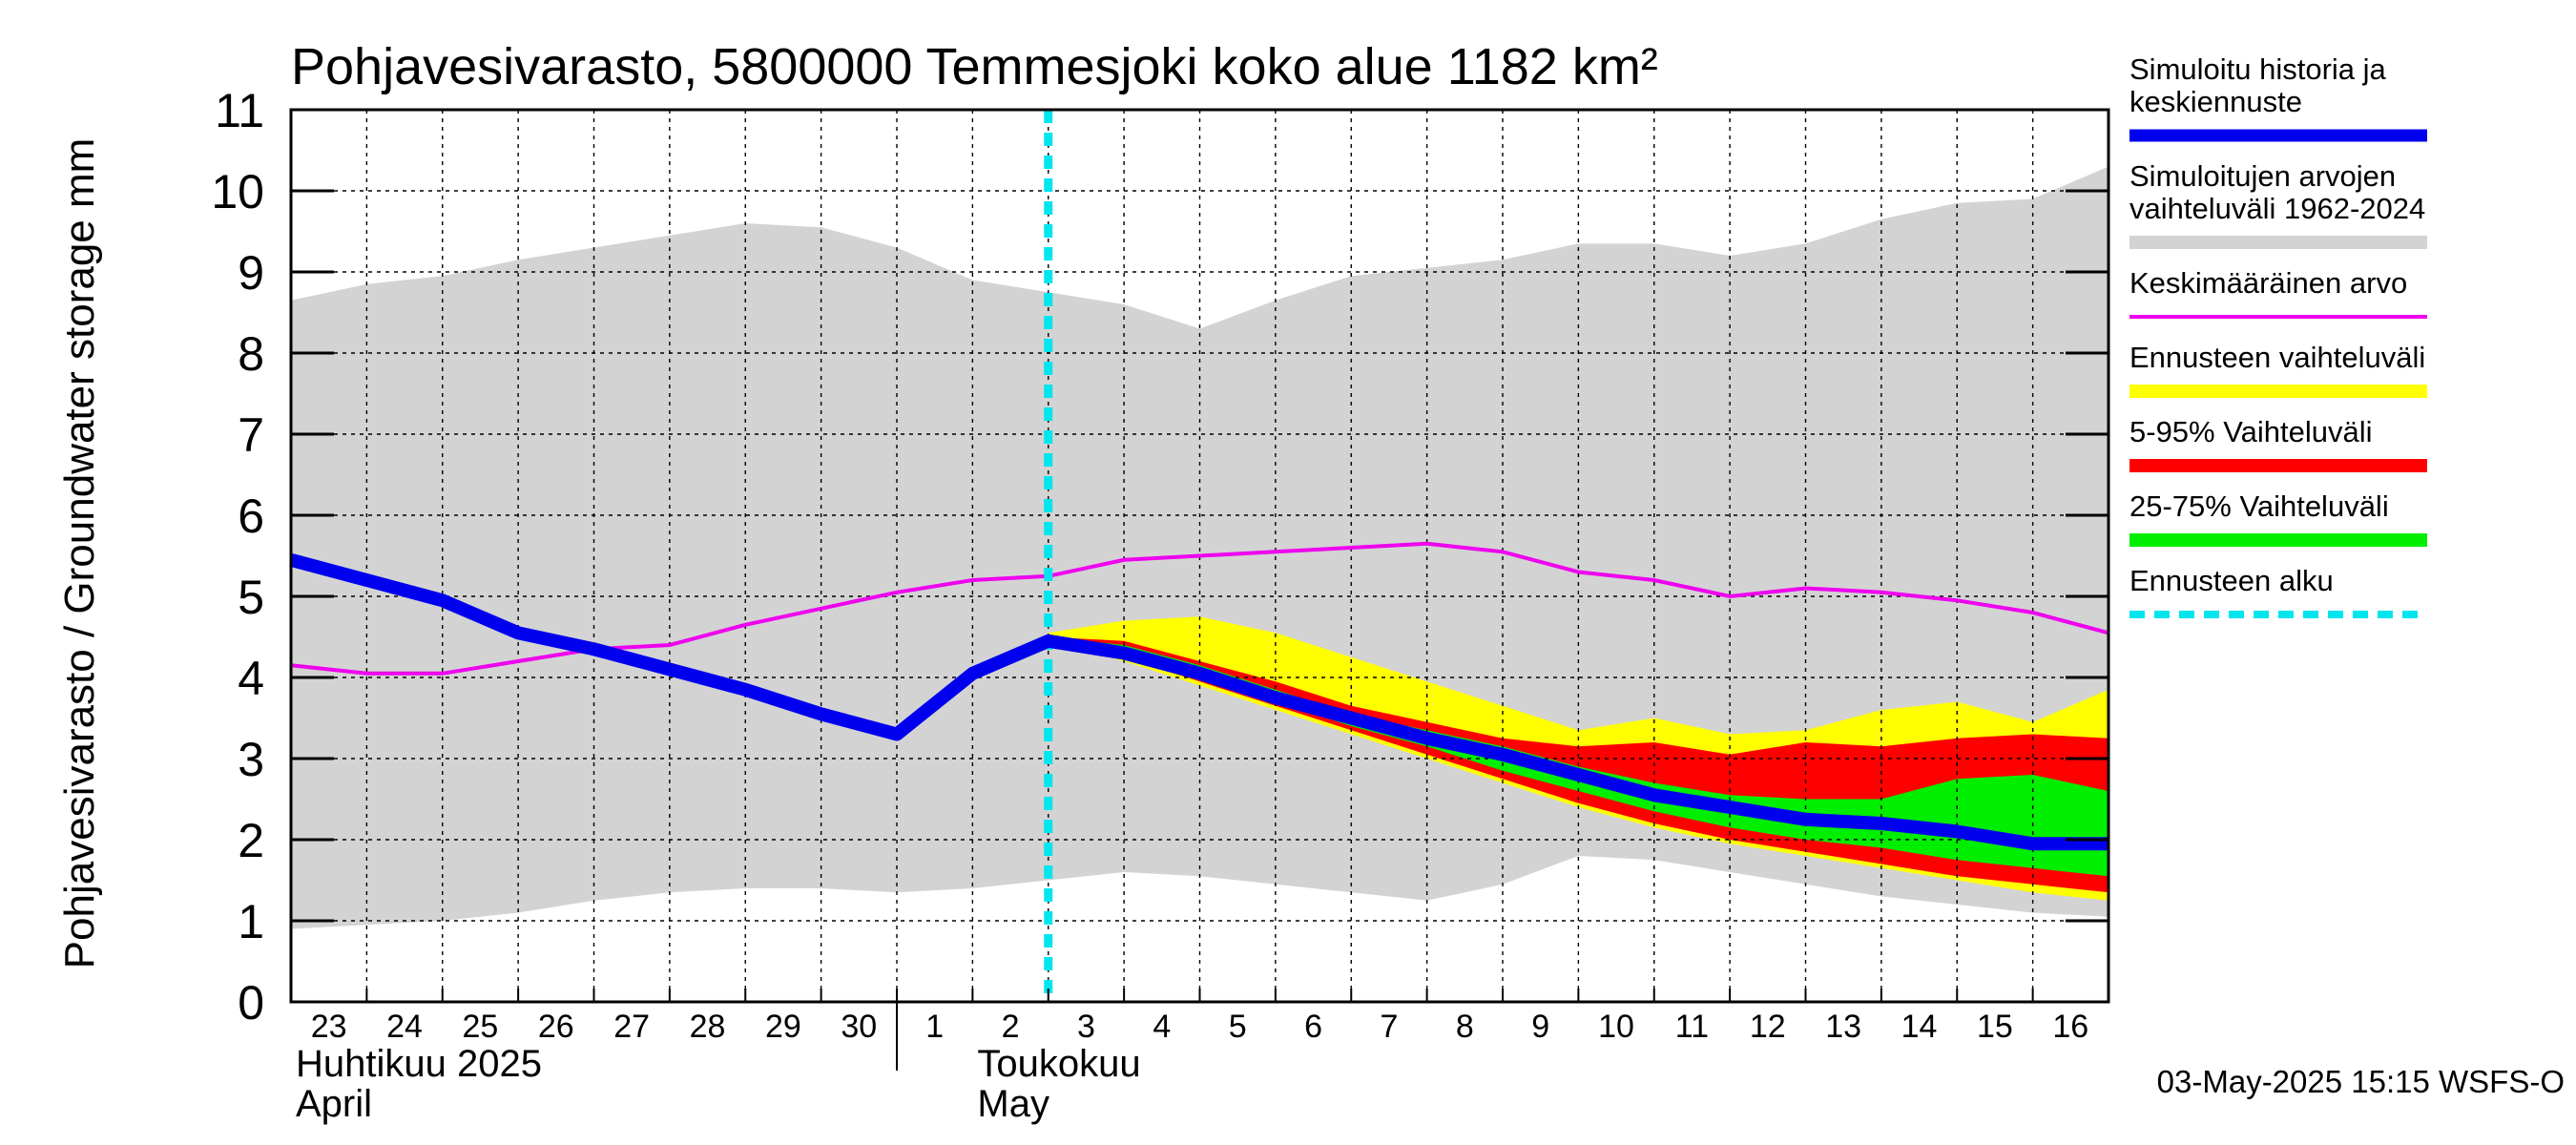 The height and width of the screenshot is (1145, 2576). What do you see at coordinates (2258, 69) in the screenshot?
I see `legend-label: Simuloitu historia ja` at bounding box center [2258, 69].